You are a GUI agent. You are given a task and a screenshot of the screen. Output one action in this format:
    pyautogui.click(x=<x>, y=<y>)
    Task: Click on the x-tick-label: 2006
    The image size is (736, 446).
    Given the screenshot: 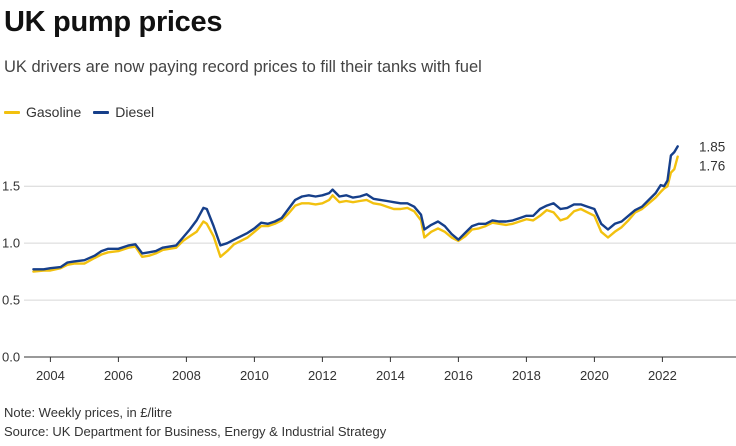 What is the action you would take?
    pyautogui.click(x=118, y=375)
    